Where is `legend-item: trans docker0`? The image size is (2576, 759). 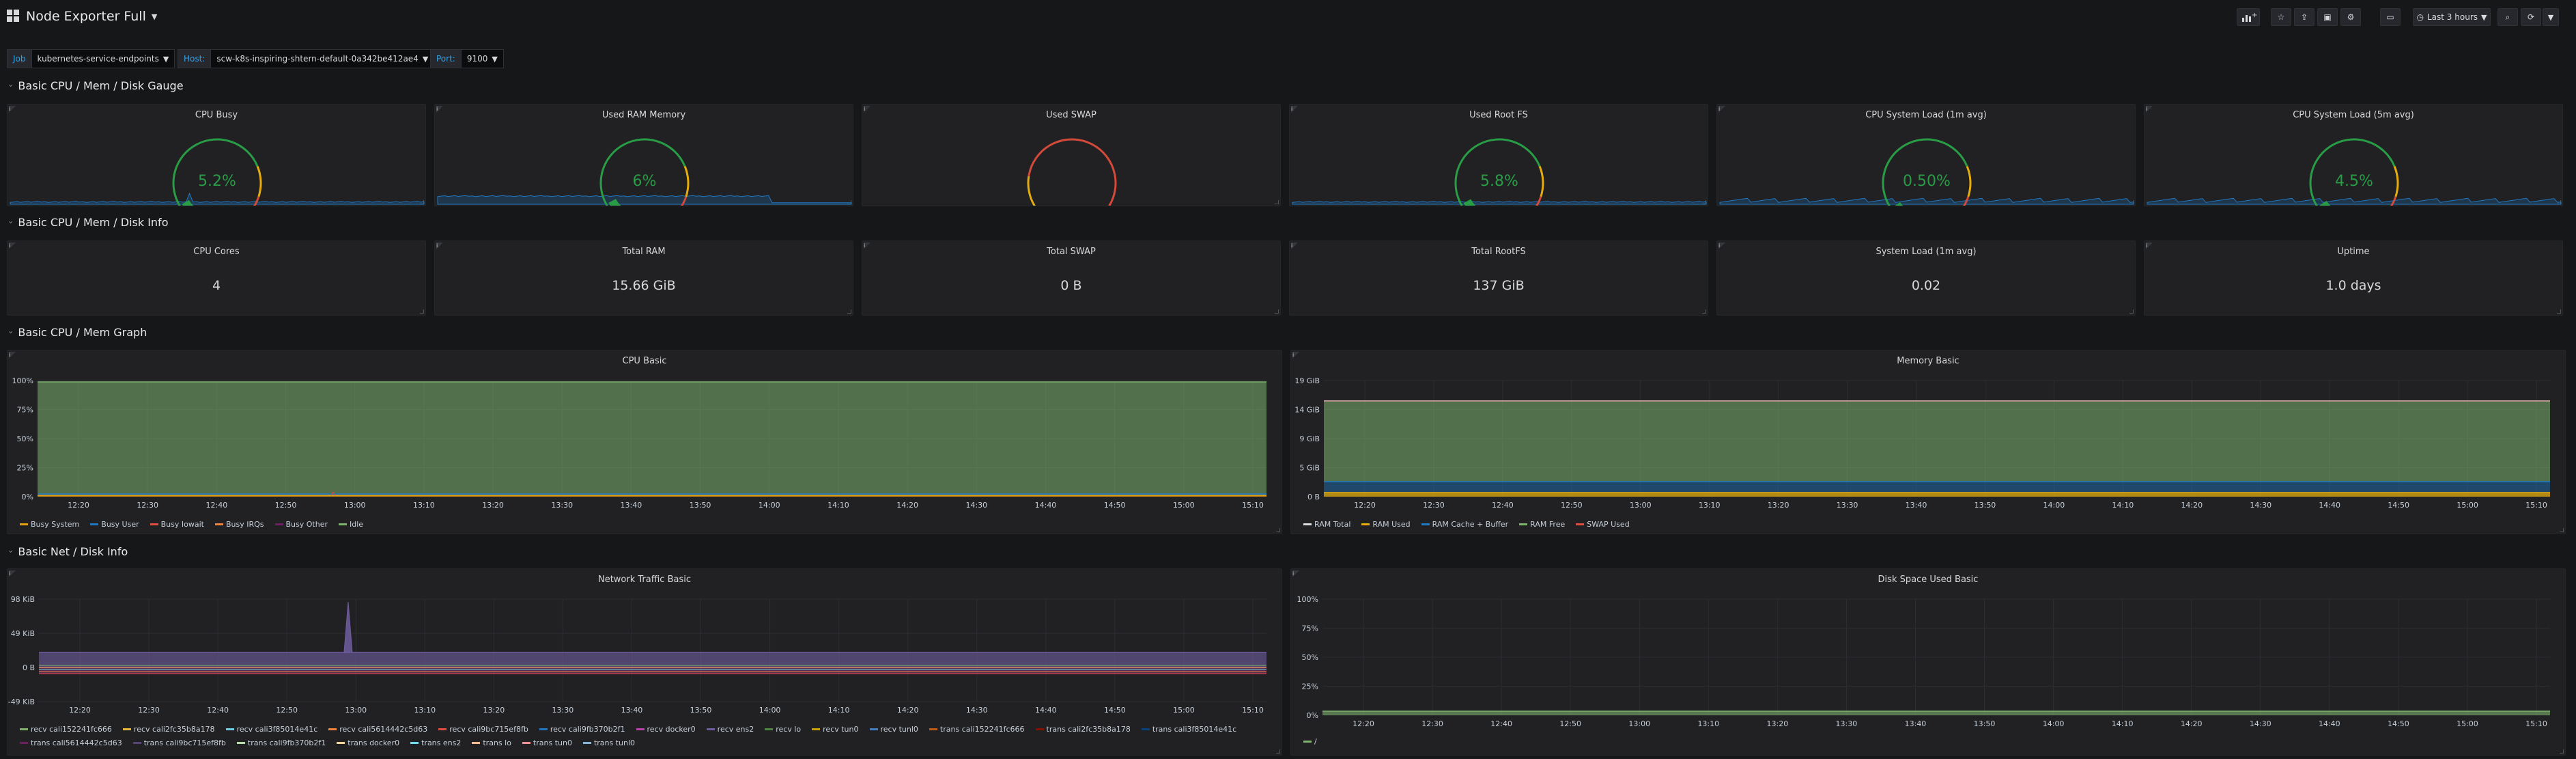
legend-item: trans docker0 is located at coordinates (368, 743).